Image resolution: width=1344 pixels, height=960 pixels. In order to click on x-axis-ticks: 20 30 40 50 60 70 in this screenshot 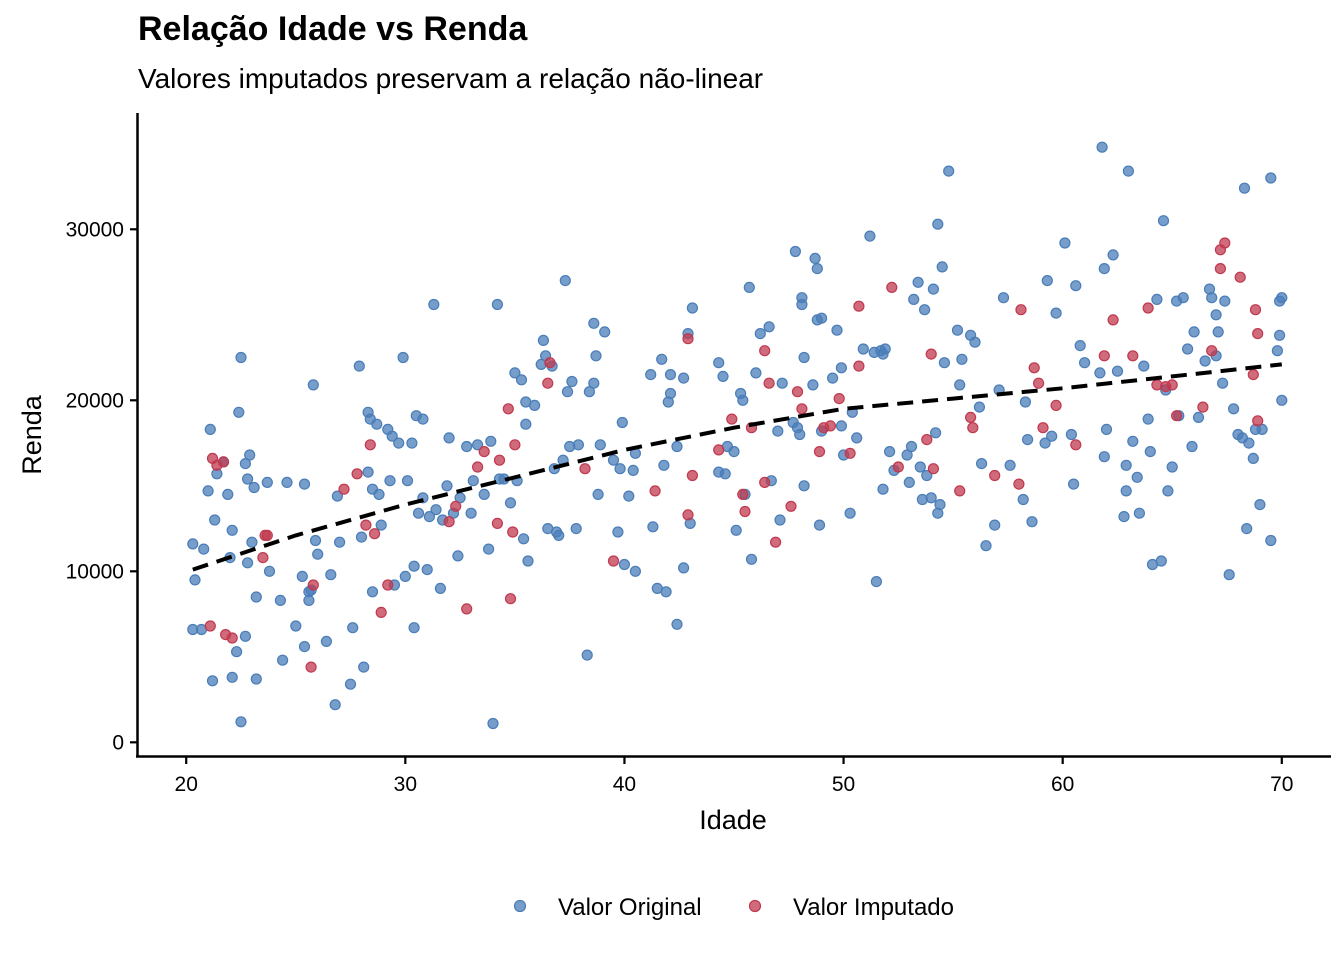, I will do `click(734, 776)`.